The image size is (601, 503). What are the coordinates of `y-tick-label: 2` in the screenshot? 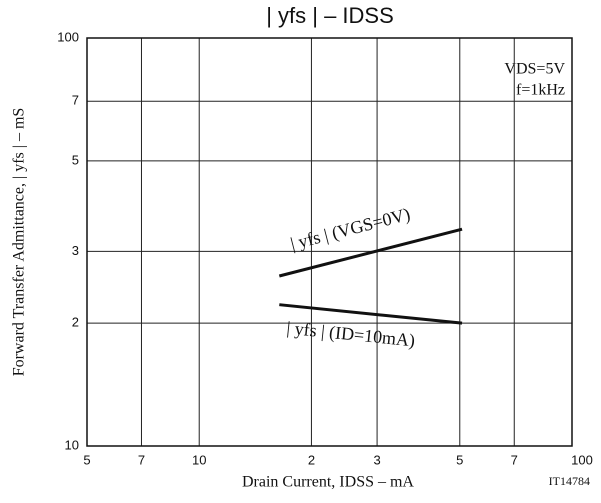 It's located at (75, 322).